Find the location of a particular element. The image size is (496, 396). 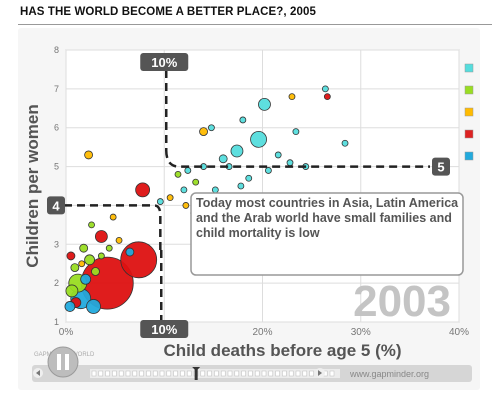

y-tick-labels: 1 2 3 4 5 6 7 8 is located at coordinates (56, 186).